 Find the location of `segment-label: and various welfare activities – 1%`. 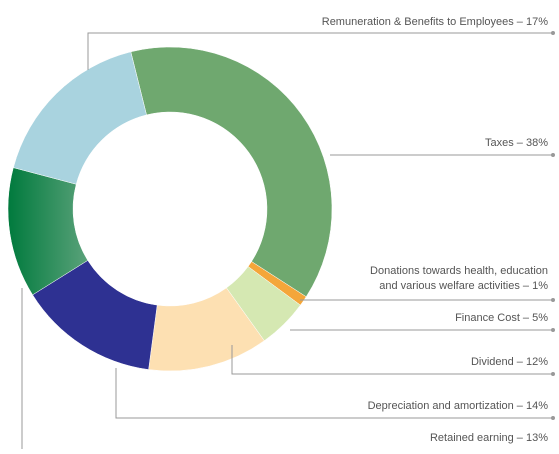

segment-label: and various welfare activities – 1% is located at coordinates (463, 286).